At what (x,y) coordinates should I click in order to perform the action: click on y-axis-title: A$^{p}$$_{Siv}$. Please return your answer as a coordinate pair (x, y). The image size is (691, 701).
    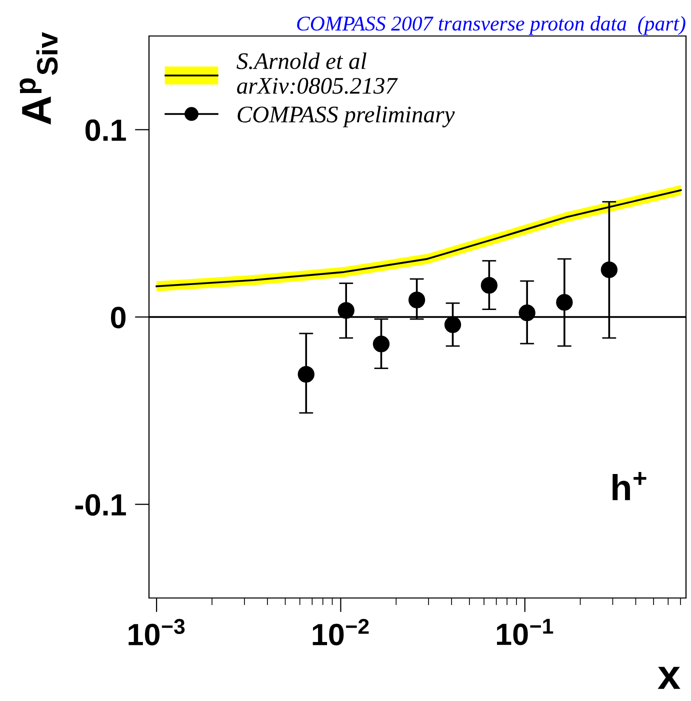
    Looking at the image, I should click on (39, 78).